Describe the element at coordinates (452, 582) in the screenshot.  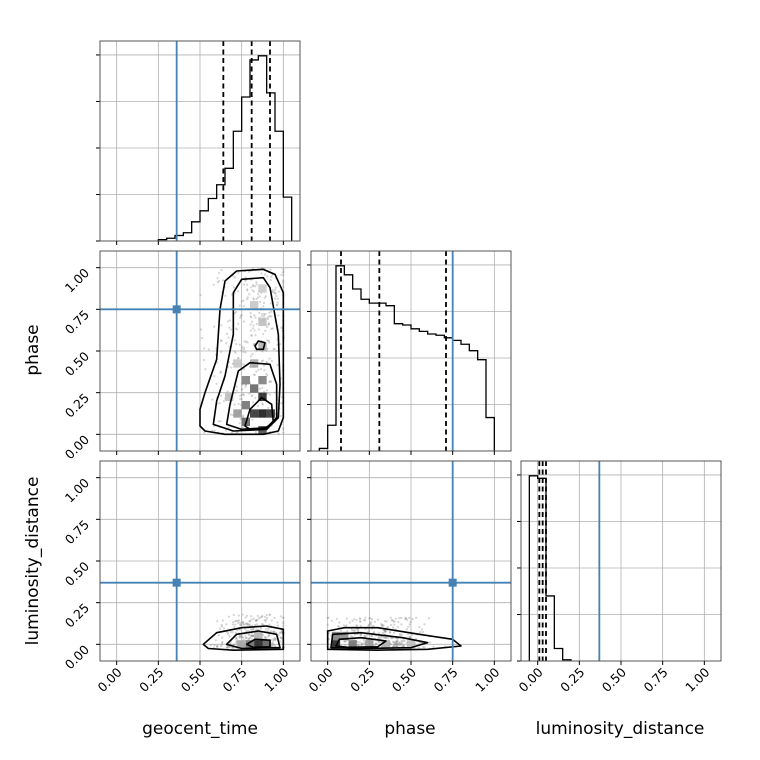
I see `truth-marker` at that location.